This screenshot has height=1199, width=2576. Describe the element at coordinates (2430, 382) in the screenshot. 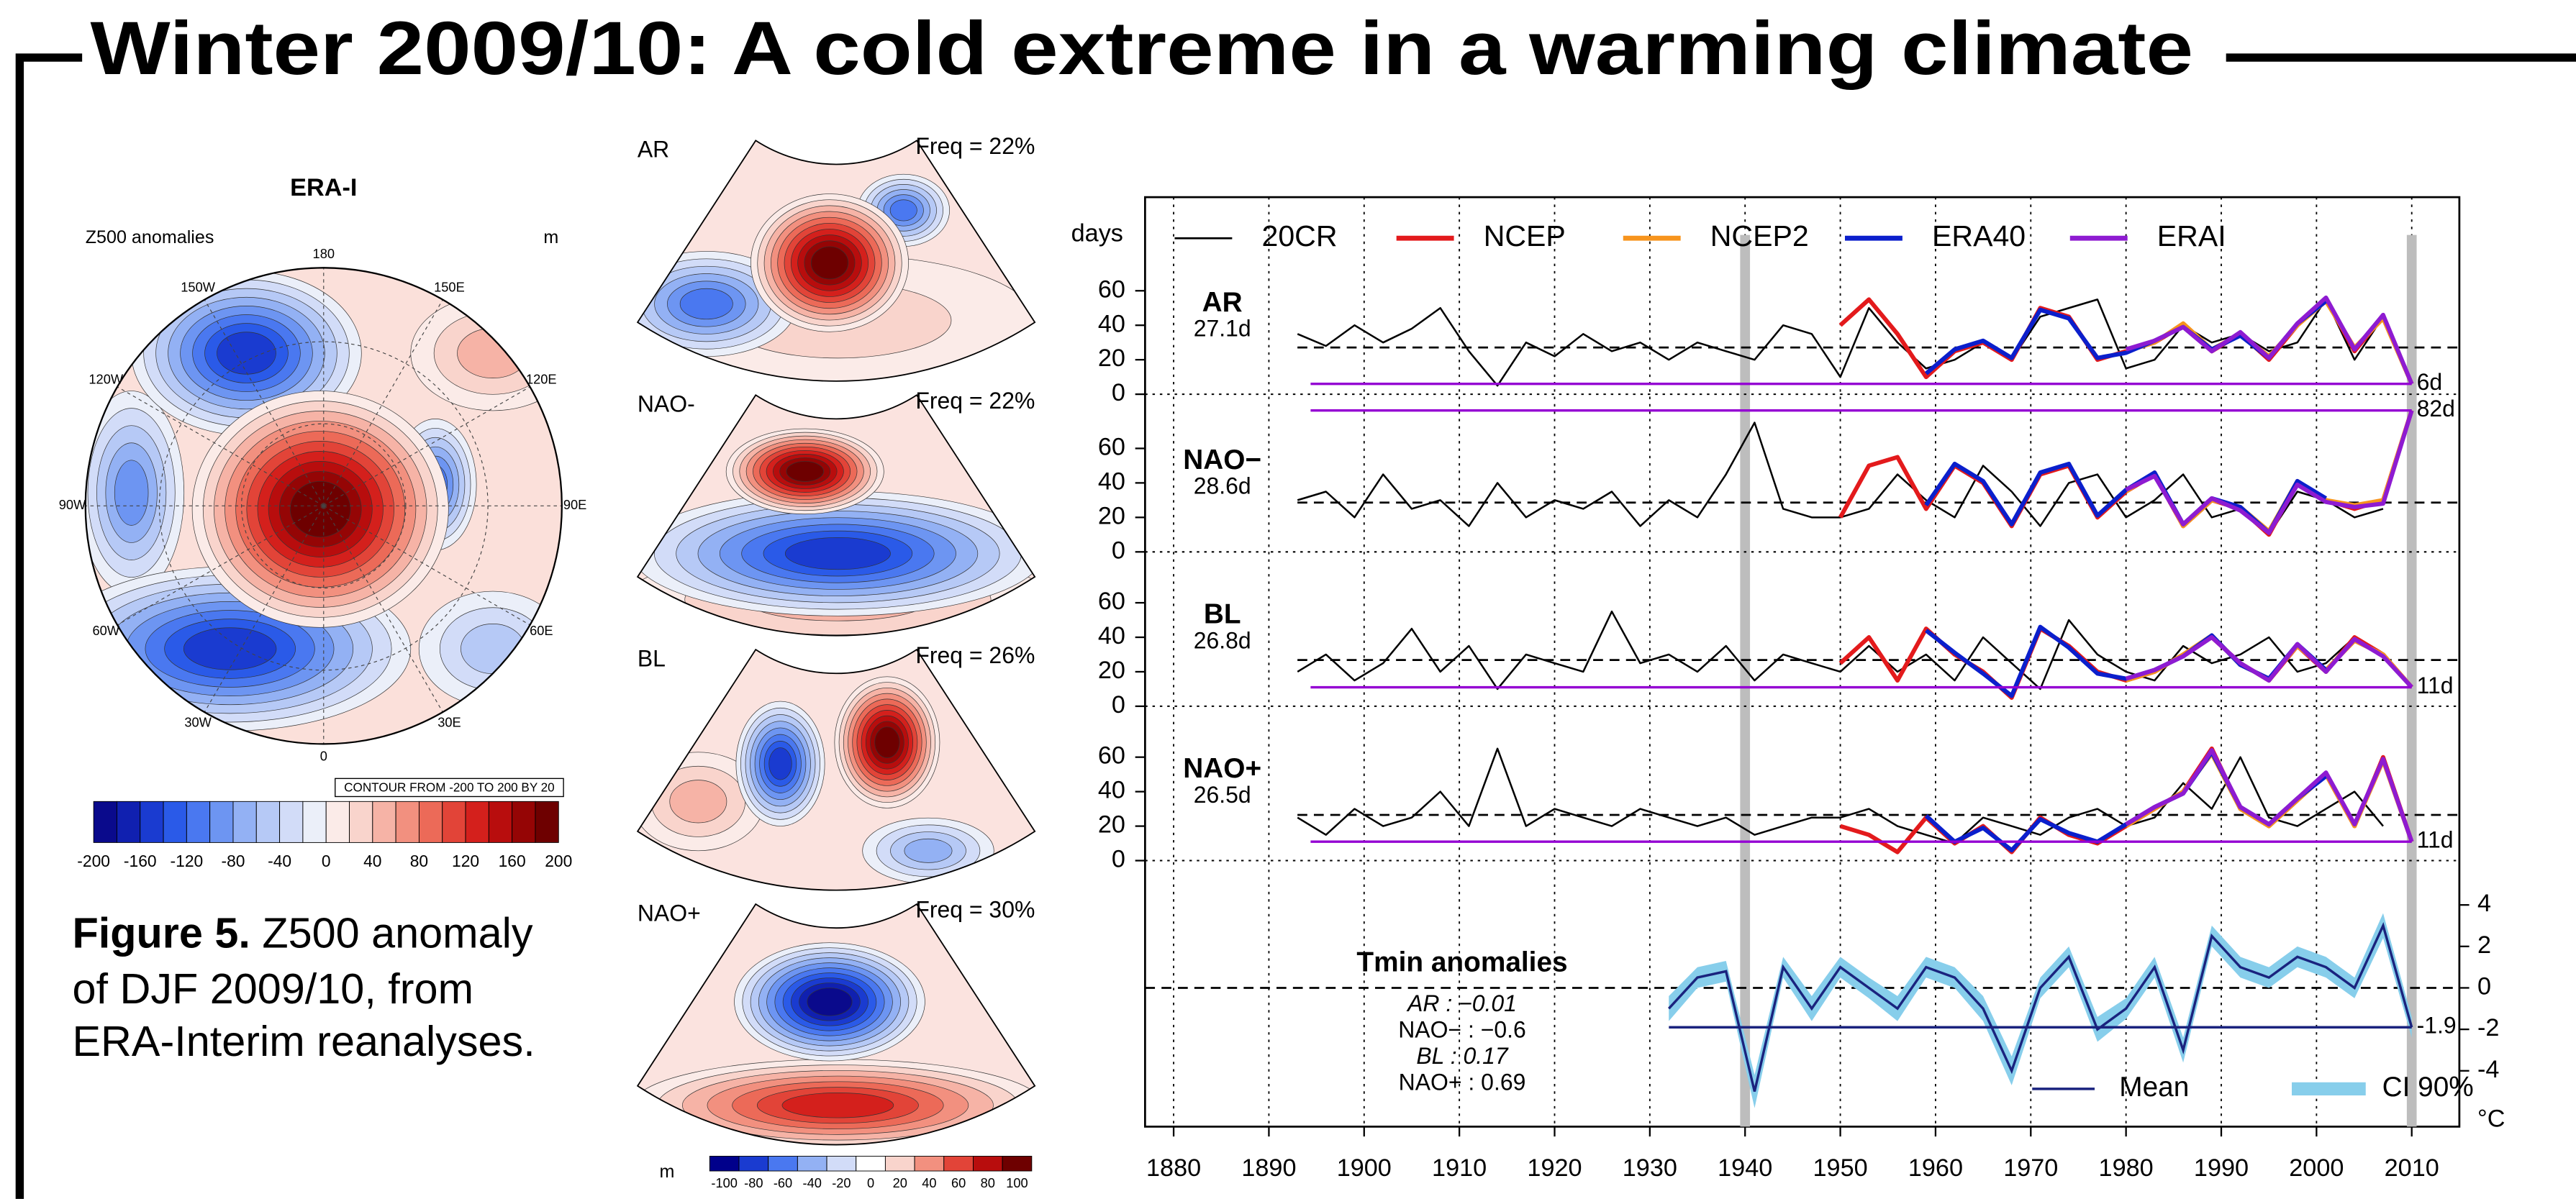

I see `last-value-label: 6d` at that location.